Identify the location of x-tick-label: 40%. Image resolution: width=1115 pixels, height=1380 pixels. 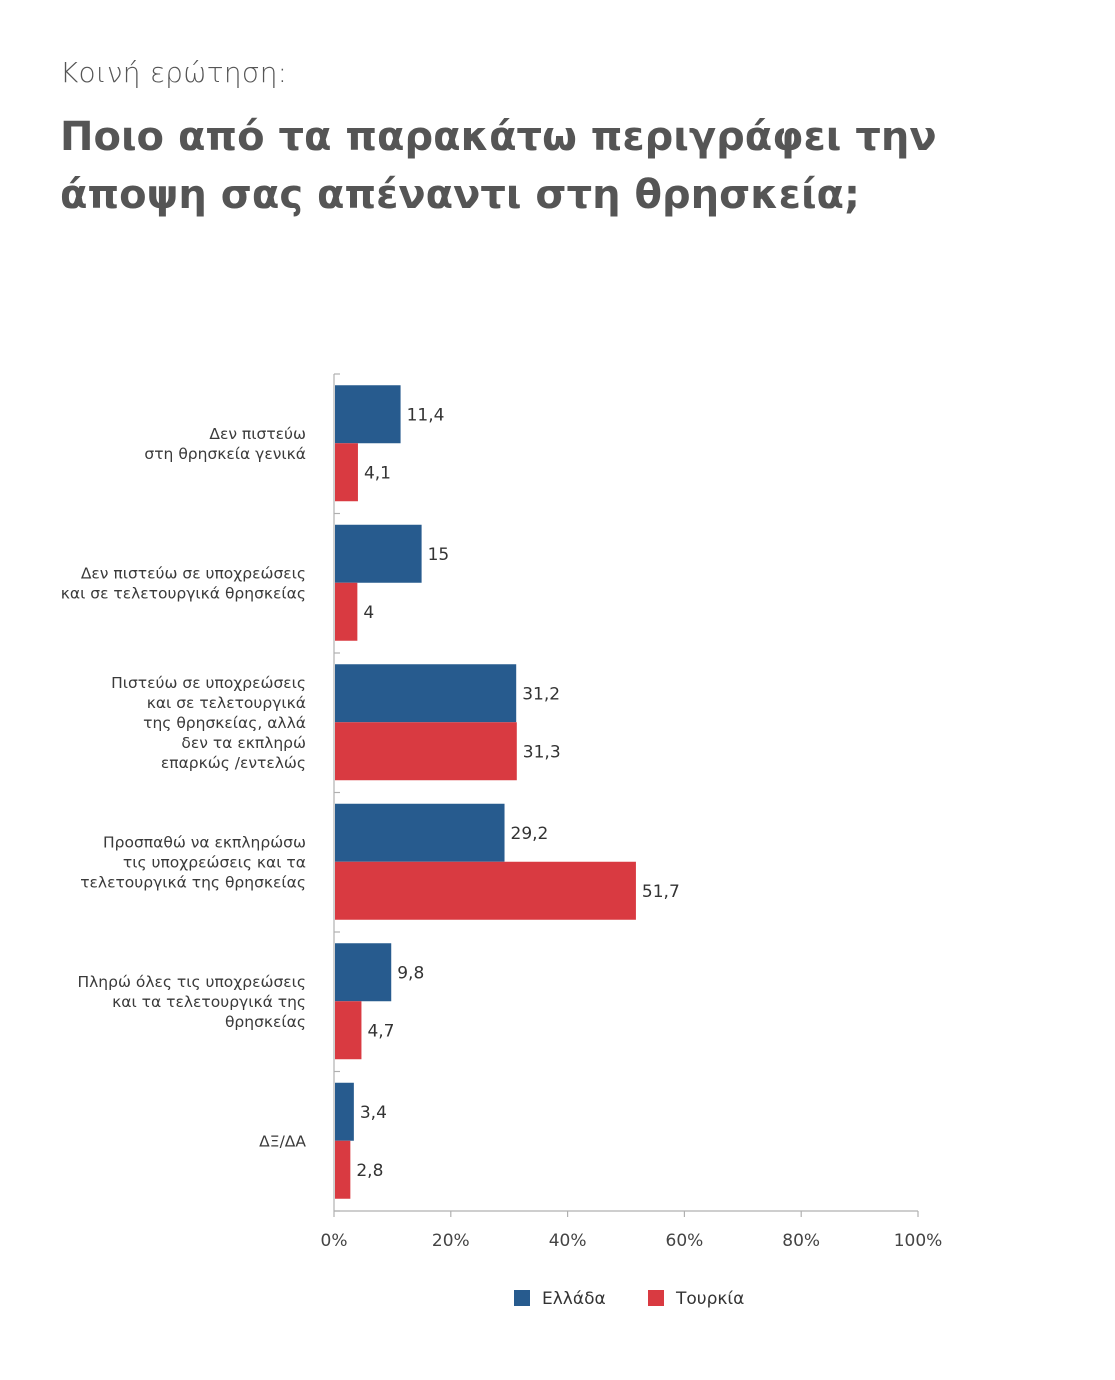
(568, 1241).